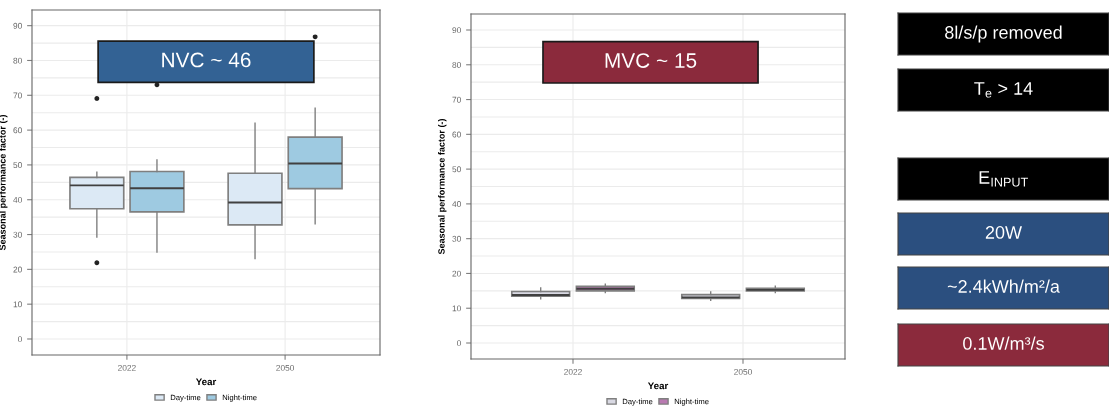 This screenshot has width=1109, height=409. I want to click on annotation: NVC ~ 46, so click(206, 60).